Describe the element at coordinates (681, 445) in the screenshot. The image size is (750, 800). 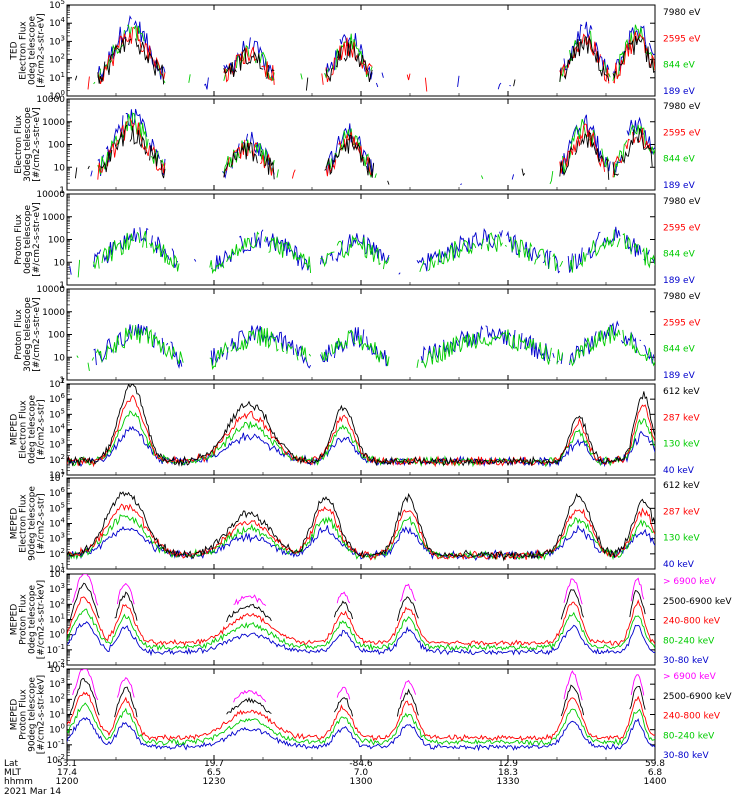
I see `legend-entry: 130 keV` at that location.